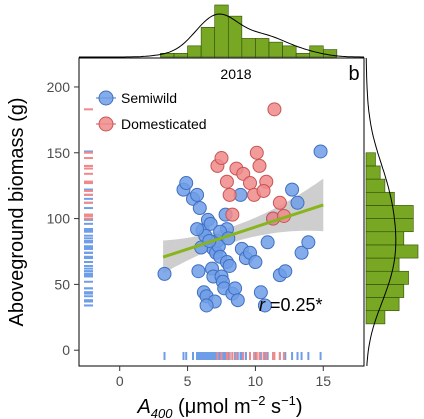 Image resolution: width=424 pixels, height=419 pixels. Describe the element at coordinates (106, 98) in the screenshot. I see `legend-key-semiwild` at that location.